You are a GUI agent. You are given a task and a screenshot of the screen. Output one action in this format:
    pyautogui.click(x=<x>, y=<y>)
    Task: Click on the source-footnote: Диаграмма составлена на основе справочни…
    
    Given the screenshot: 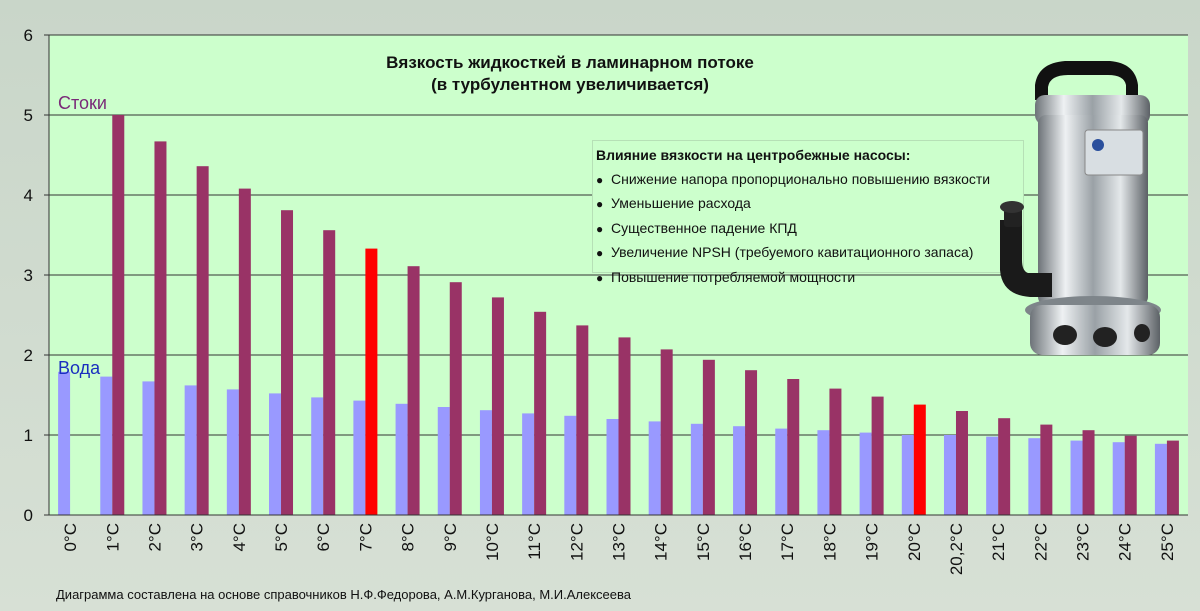 What is the action you would take?
    pyautogui.click(x=344, y=594)
    